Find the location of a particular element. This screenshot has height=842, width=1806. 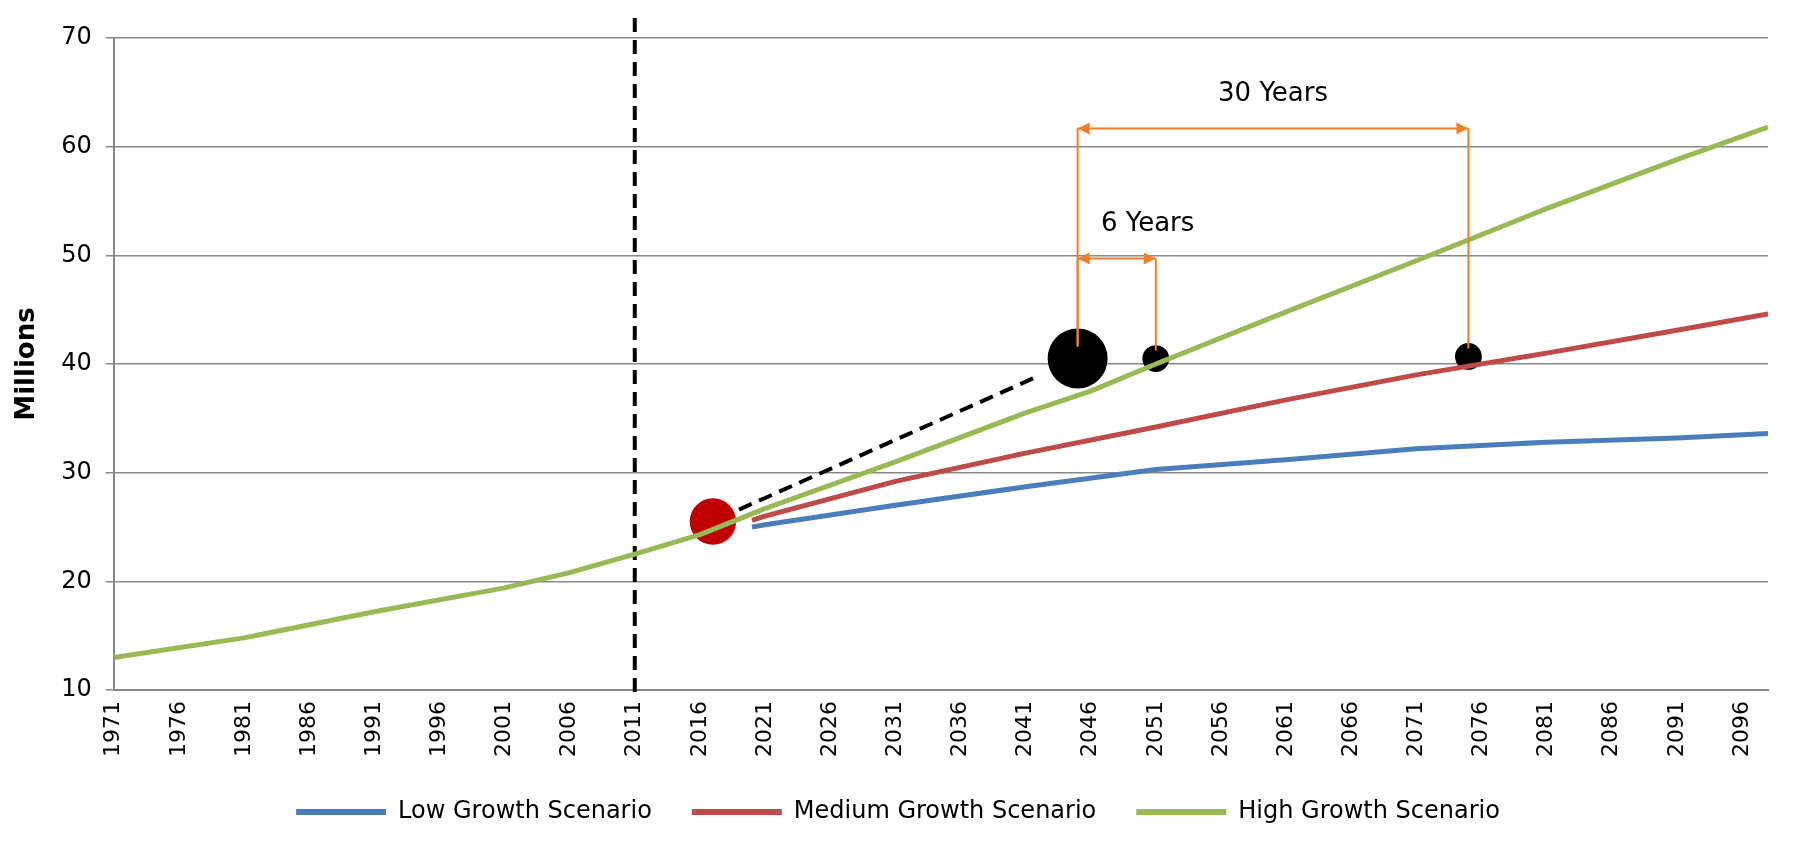

x-tick-label: 1991 is located at coordinates (372, 729).